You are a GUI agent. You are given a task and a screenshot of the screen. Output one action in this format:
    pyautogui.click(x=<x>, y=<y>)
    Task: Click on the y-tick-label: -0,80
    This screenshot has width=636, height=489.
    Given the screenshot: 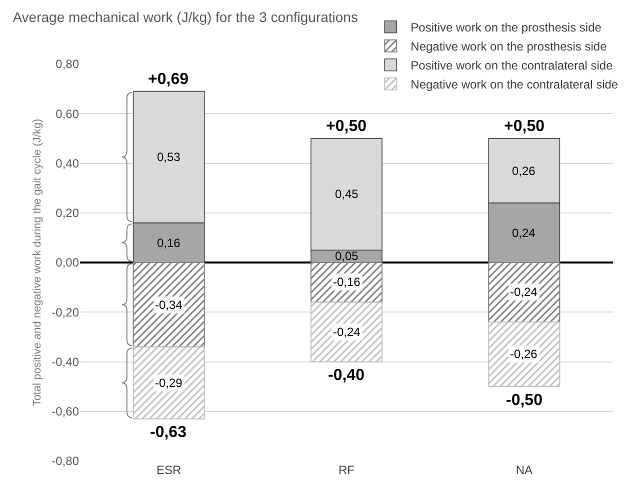 What is the action you would take?
    pyautogui.click(x=66, y=461)
    